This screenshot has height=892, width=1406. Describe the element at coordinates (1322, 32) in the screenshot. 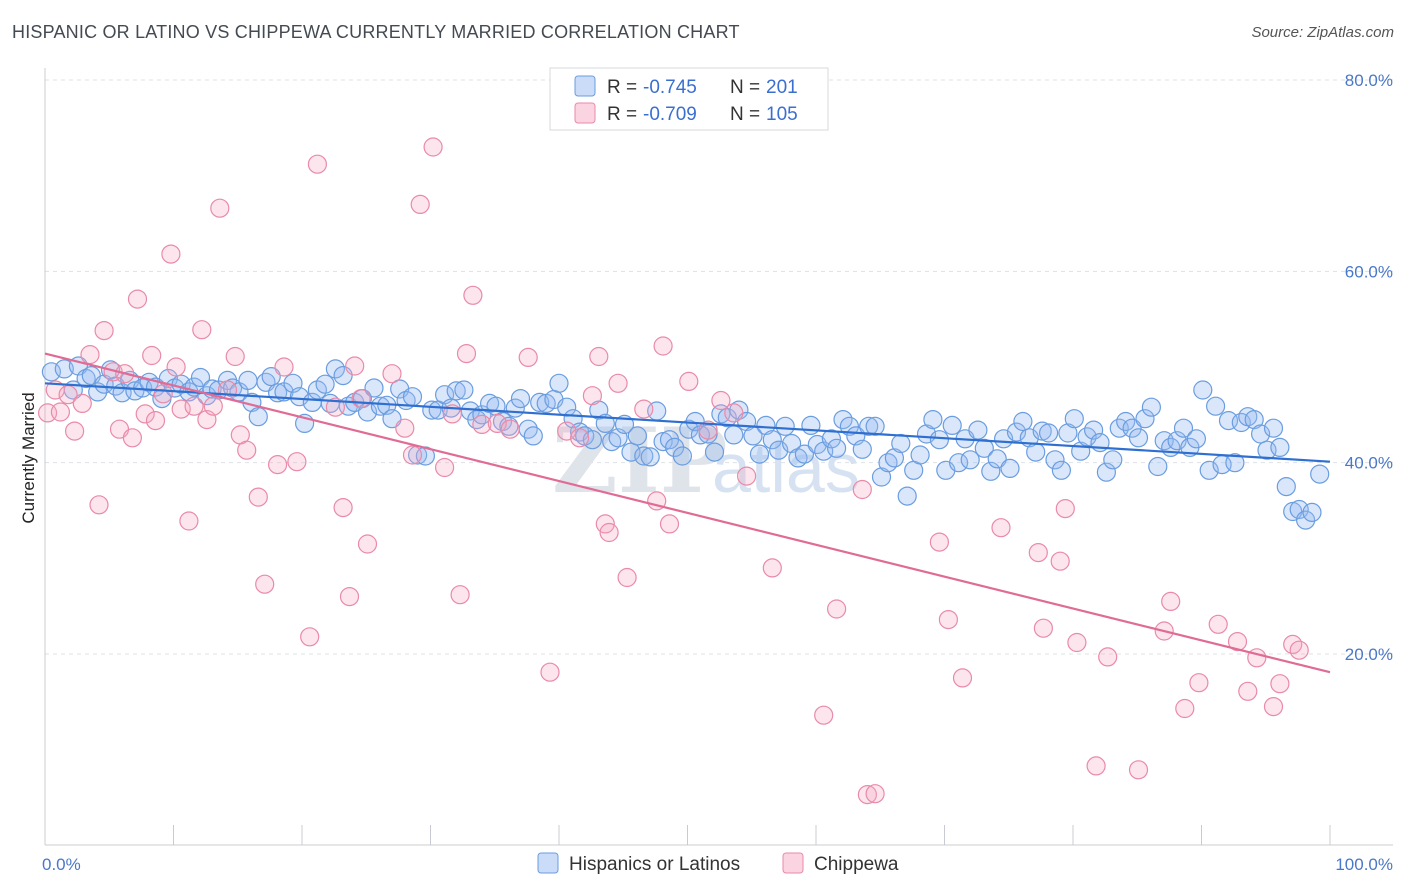

I see `source-label: Source: ZipAtlas.com` at that location.